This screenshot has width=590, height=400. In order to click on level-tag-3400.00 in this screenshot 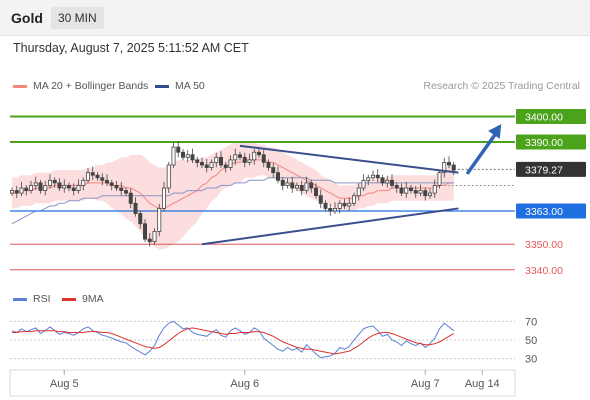, I will do `click(551, 116)`.